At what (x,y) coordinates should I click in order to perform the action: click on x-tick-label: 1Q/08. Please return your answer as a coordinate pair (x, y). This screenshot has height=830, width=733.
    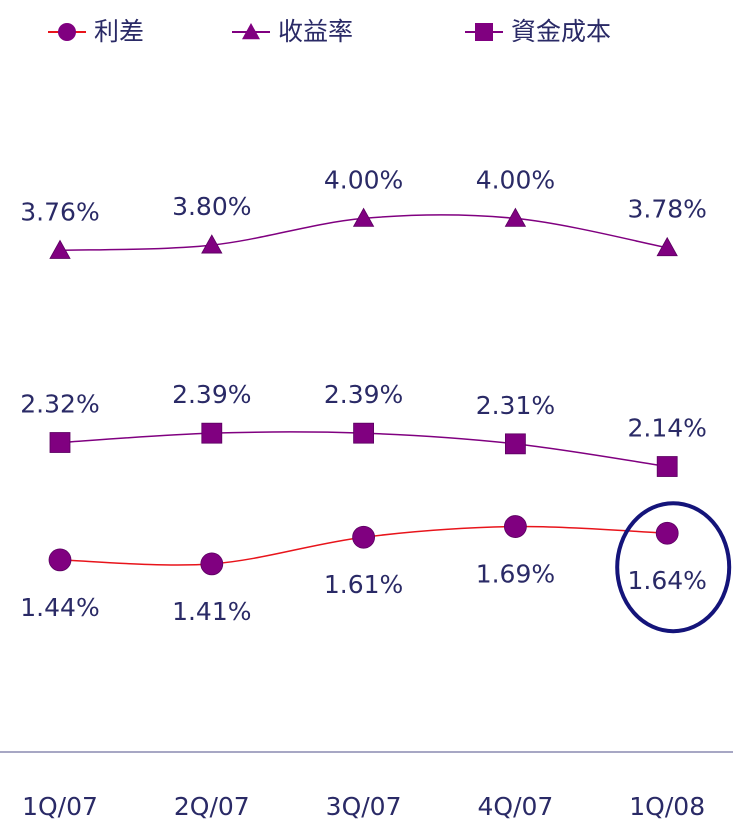
    Looking at the image, I should click on (667, 806).